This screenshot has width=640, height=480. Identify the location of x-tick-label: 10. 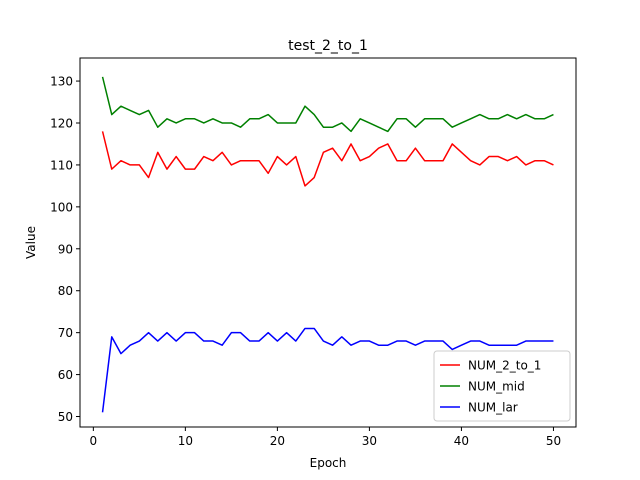
(185, 441).